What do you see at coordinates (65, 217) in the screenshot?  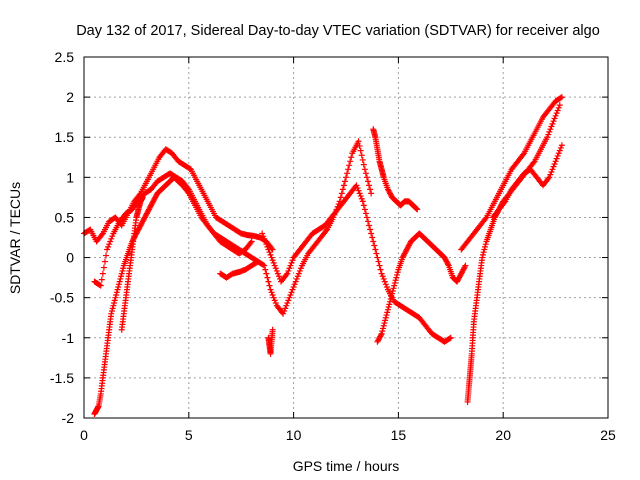 I see `y-tick-label: 0.5` at bounding box center [65, 217].